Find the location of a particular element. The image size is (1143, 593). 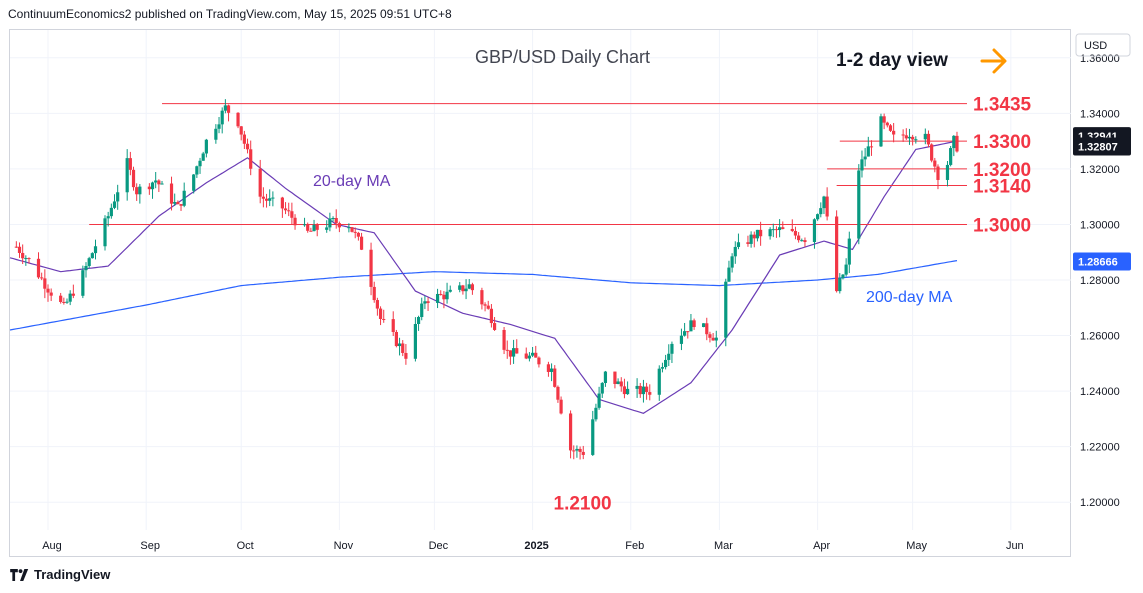

ma200-price-tag: 1.28666 is located at coordinates (1098, 263).